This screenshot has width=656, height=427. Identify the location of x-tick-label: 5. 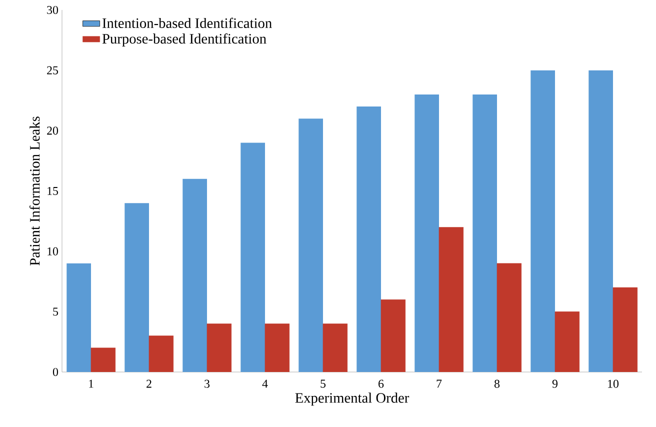
(323, 384).